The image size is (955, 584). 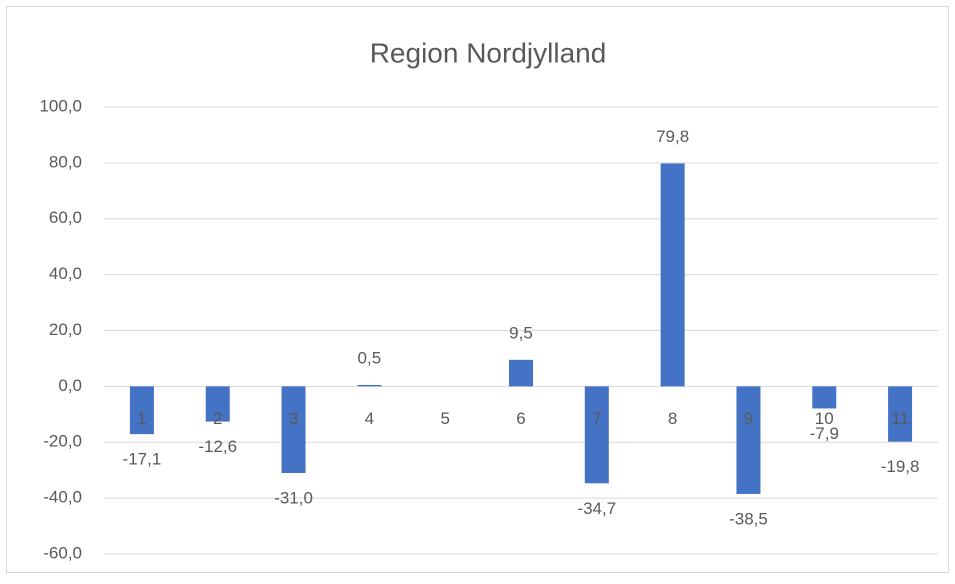 I want to click on value-label: -38,5, so click(x=748, y=518).